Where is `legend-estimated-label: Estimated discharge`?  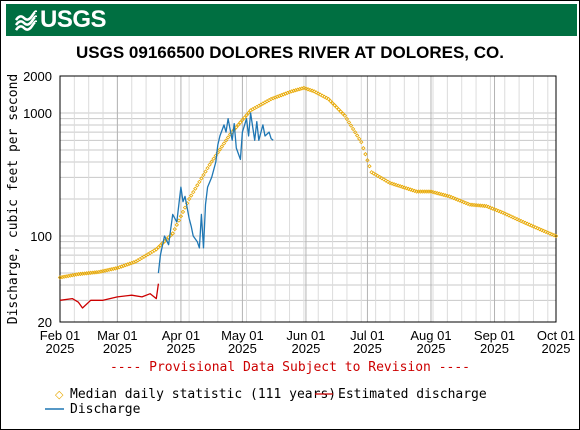 legend-estimated-label: Estimated discharge is located at coordinates (412, 394).